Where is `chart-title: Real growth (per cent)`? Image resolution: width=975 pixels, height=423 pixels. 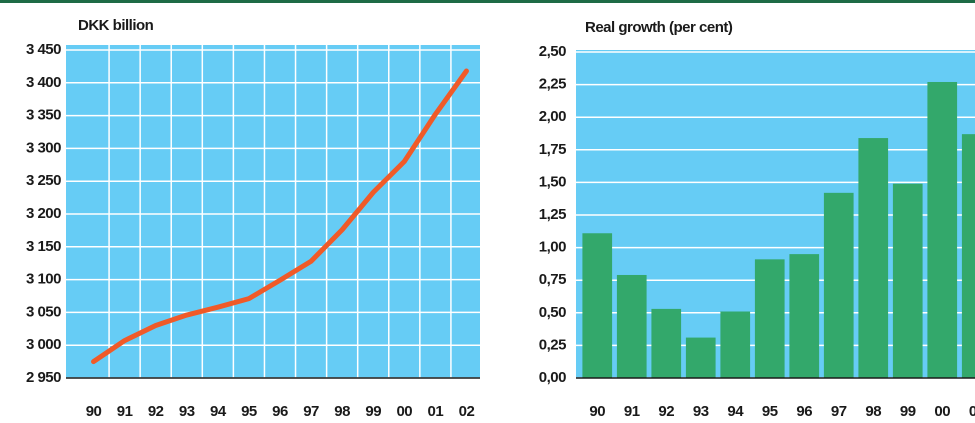
chart-title: Real growth (per cent) is located at coordinates (659, 27).